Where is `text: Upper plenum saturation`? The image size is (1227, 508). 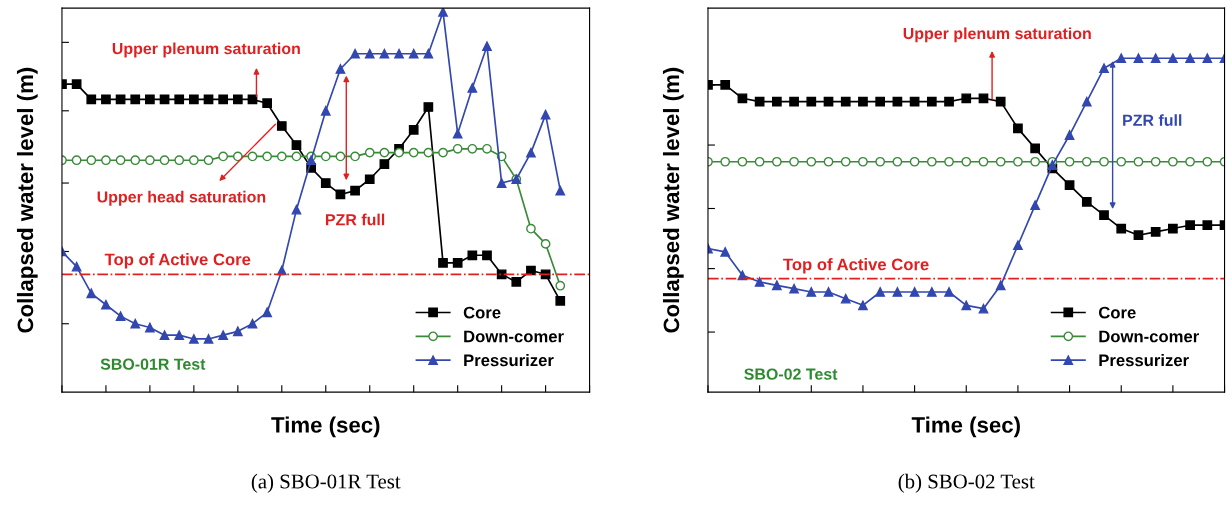 text: Upper plenum saturation is located at coordinates (997, 35).